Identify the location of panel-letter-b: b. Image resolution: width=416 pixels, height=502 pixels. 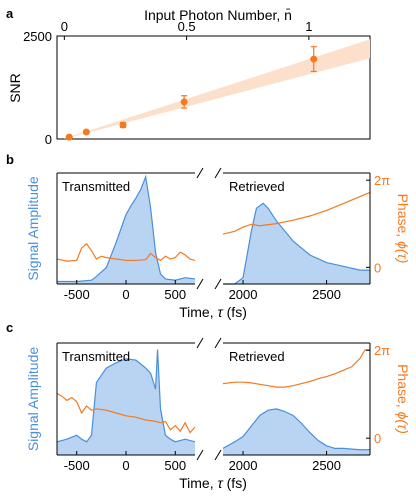
(10, 159).